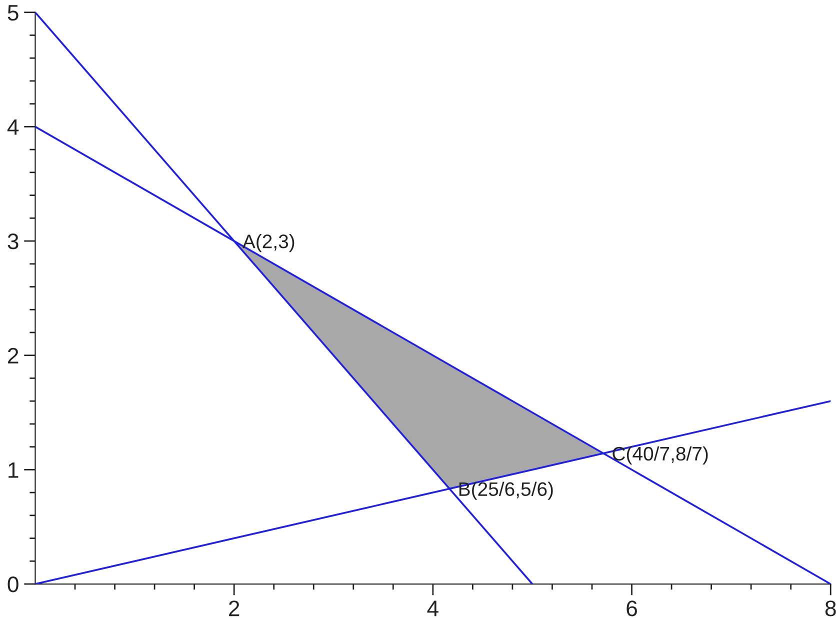  I want to click on x-tick-label: 8, so click(830, 608).